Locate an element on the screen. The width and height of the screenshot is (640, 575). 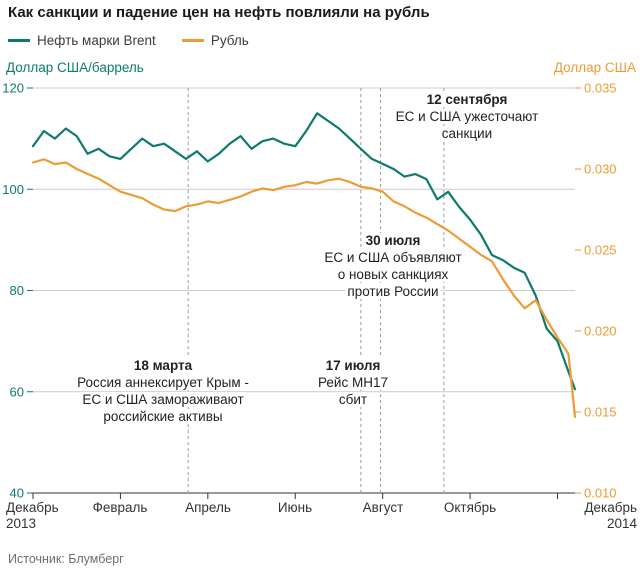
y-axis-label-left: 80 is located at coordinates (17, 290).